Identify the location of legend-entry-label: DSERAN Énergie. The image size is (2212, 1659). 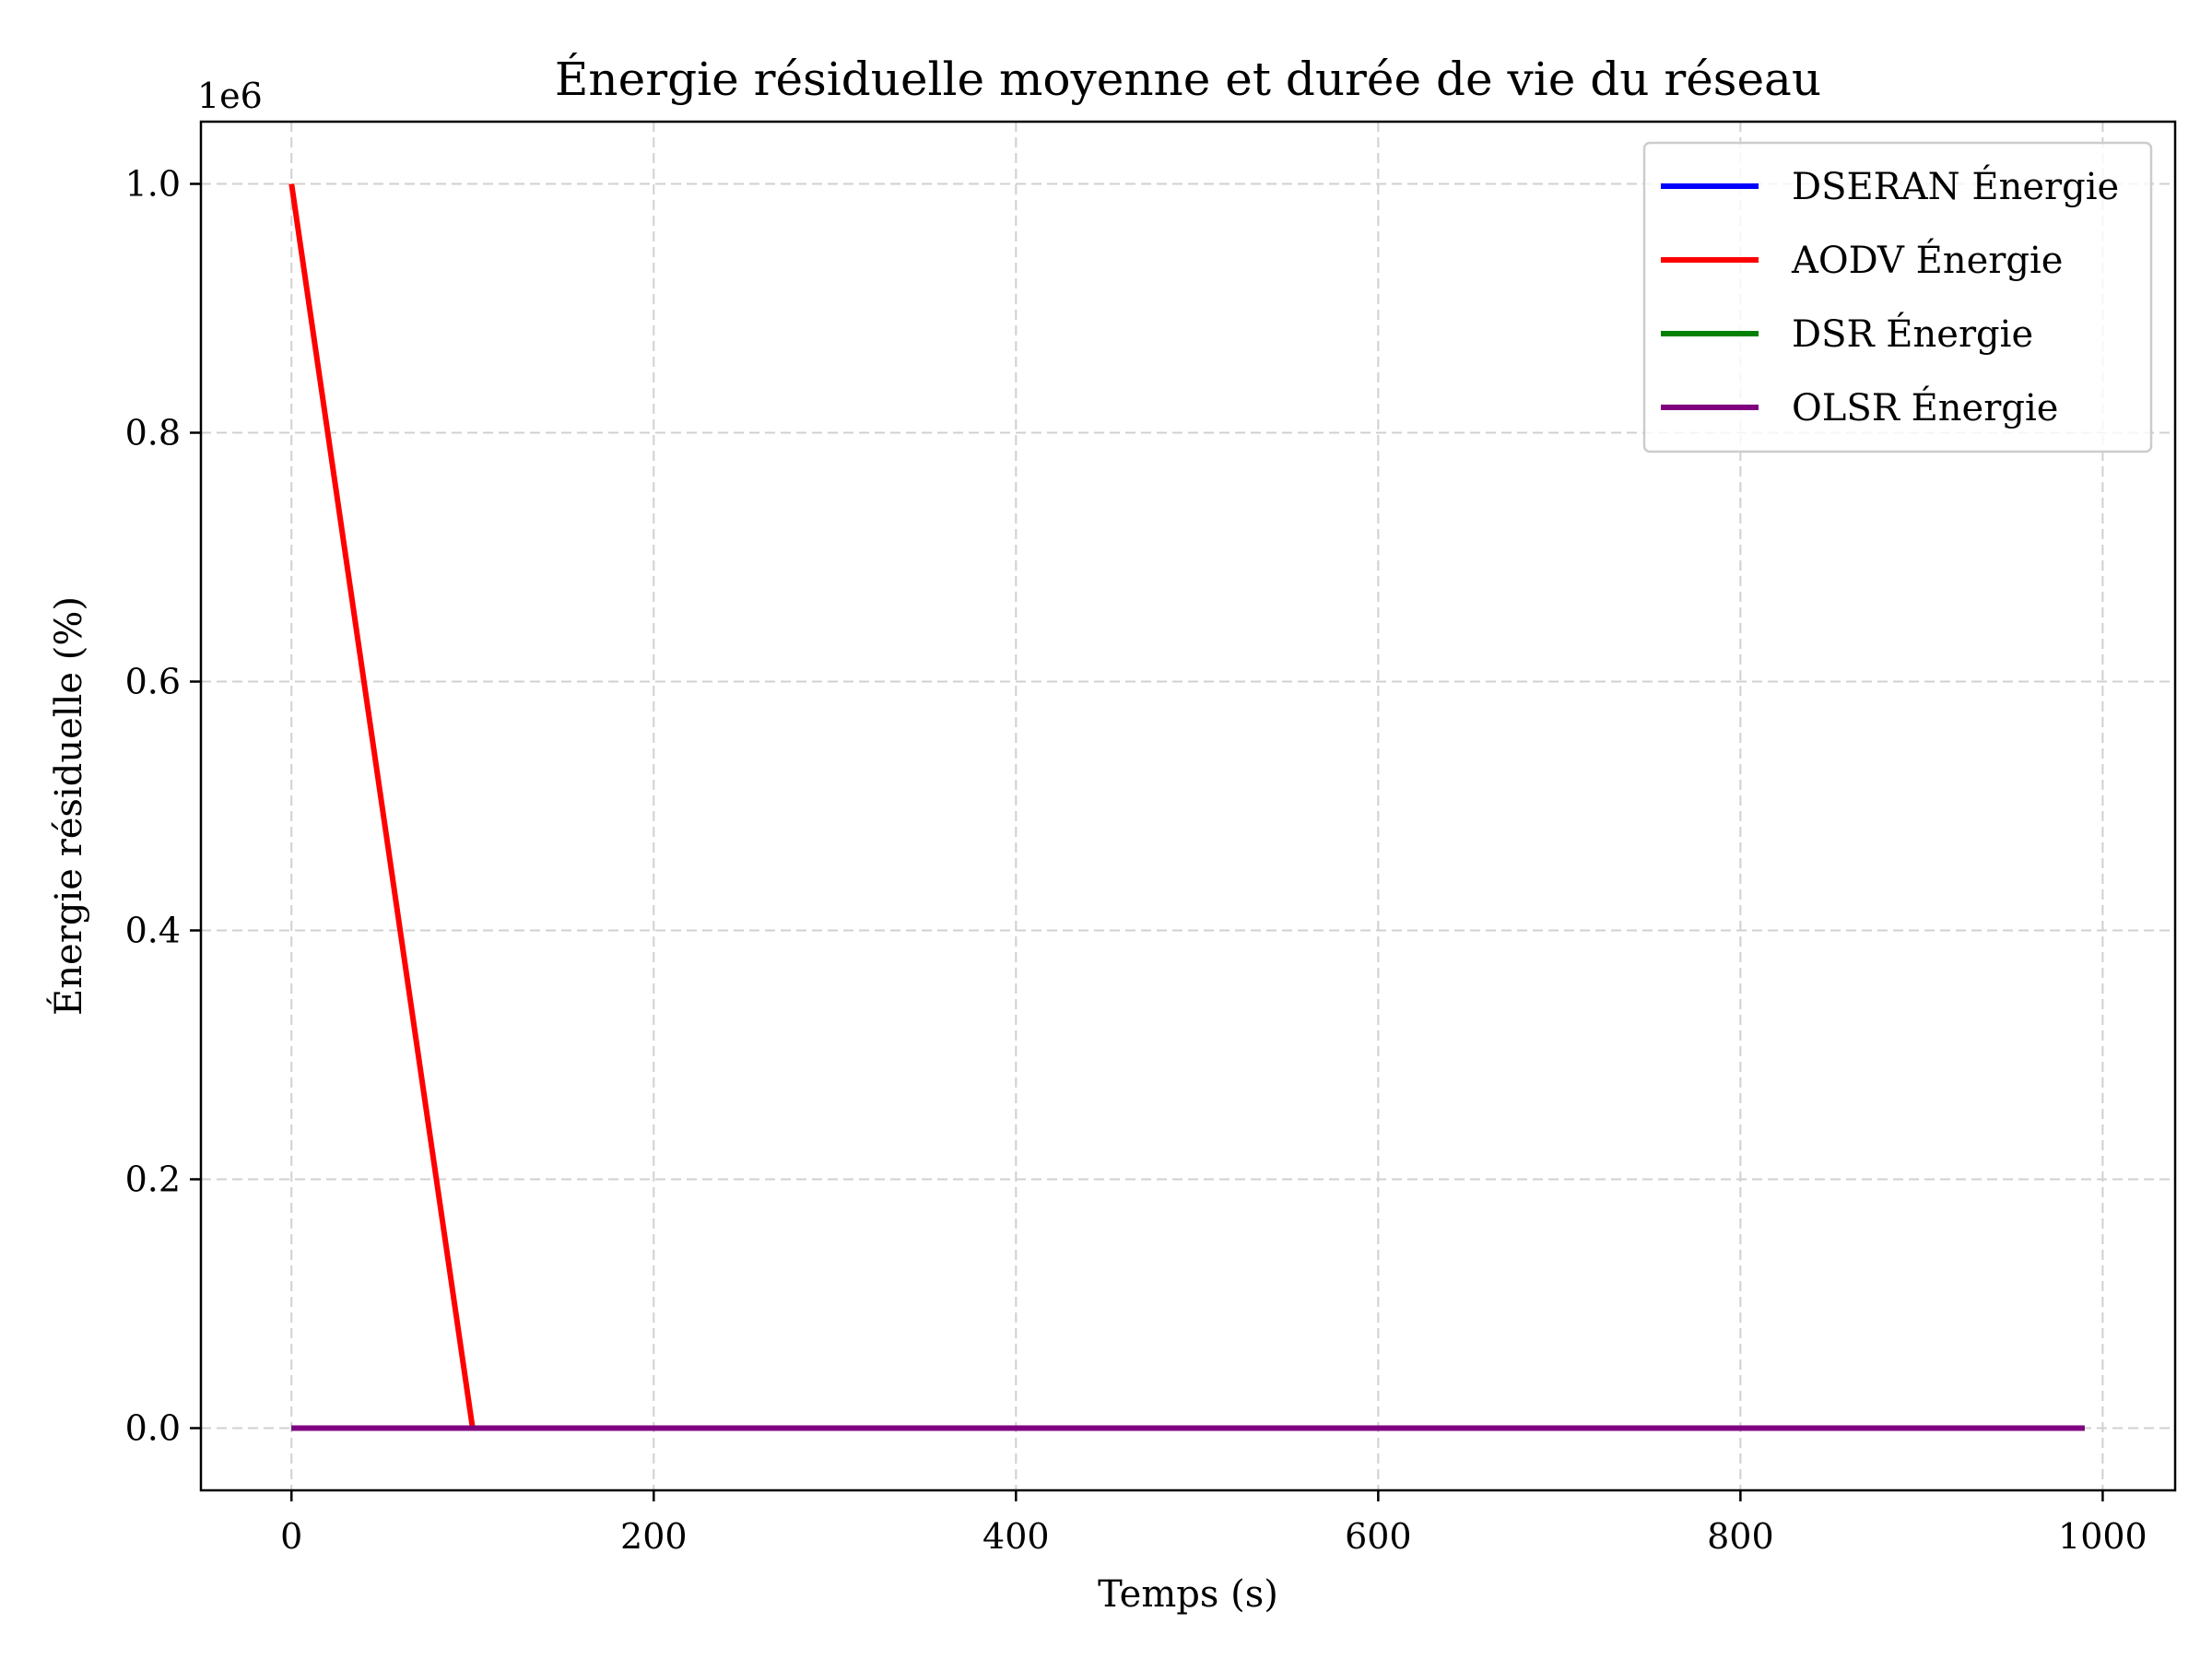
(1955, 186).